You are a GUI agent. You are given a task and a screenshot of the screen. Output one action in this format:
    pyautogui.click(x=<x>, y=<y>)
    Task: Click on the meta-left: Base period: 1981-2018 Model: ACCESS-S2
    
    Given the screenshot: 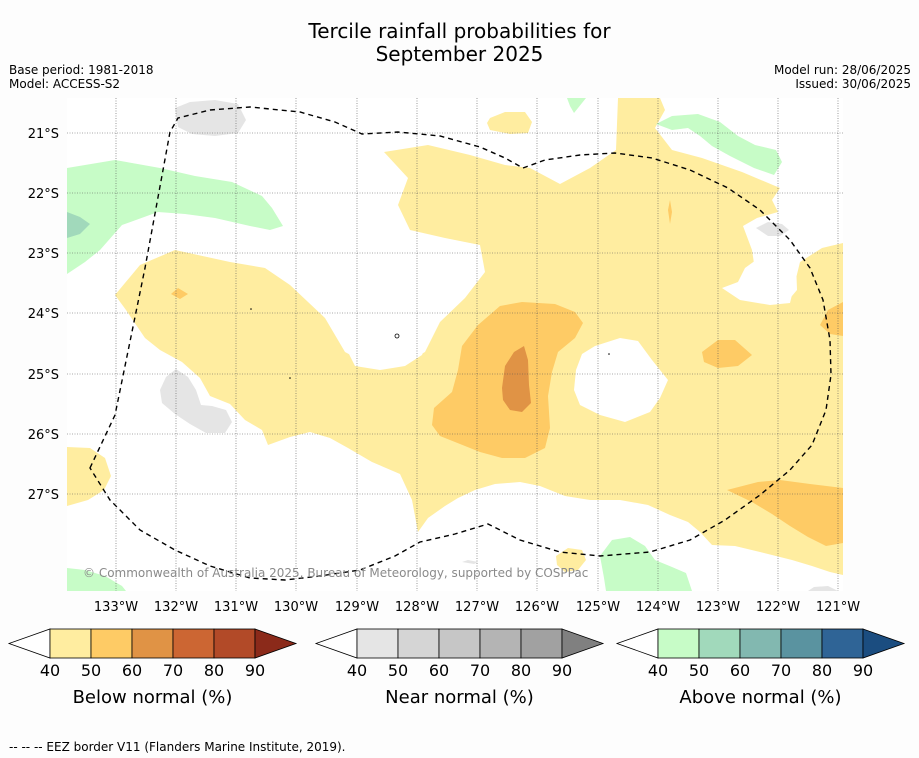 What is the action you would take?
    pyautogui.click(x=81, y=77)
    